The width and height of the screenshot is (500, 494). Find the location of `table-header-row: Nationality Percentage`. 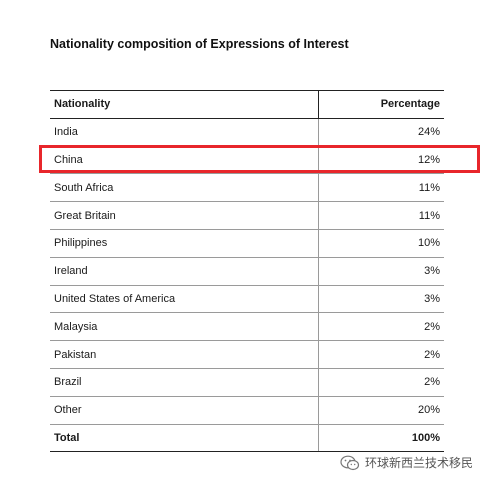

table-header-row: Nationality Percentage is located at coordinates (247, 104).